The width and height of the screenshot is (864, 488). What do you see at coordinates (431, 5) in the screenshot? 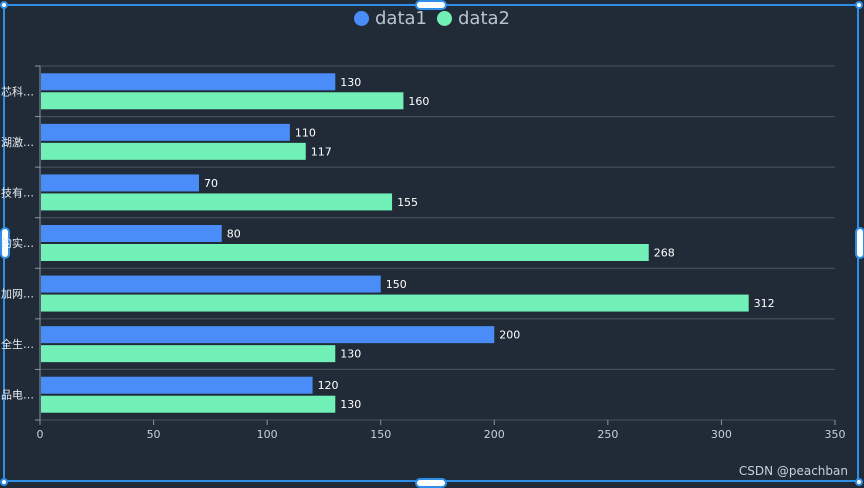
I see `resize-handle-top` at bounding box center [431, 5].